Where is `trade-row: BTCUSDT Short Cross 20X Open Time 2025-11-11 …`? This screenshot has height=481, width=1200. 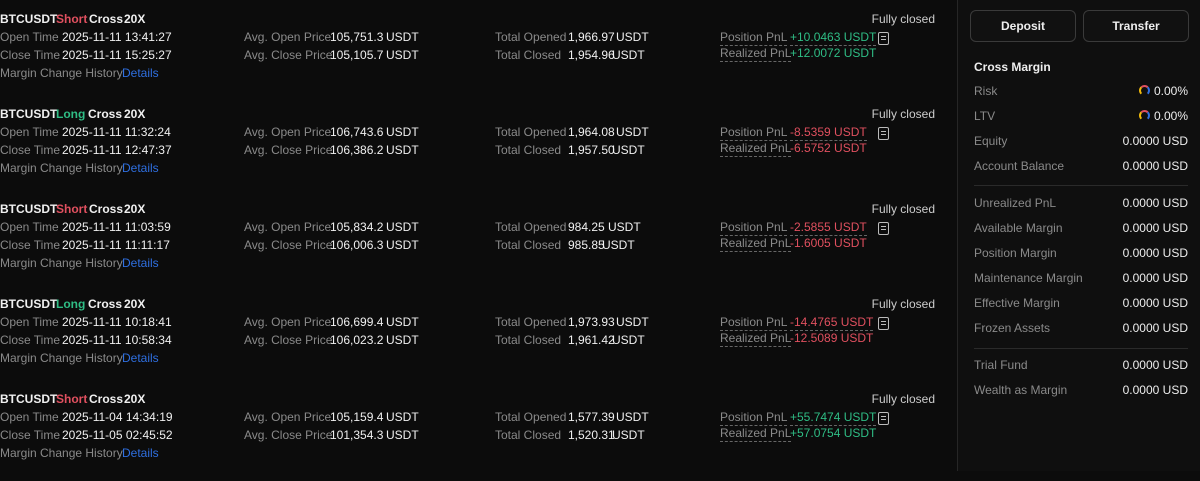 trade-row: BTCUSDT Short Cross 20X Open Time 2025-11-11 … is located at coordinates (477, 56).